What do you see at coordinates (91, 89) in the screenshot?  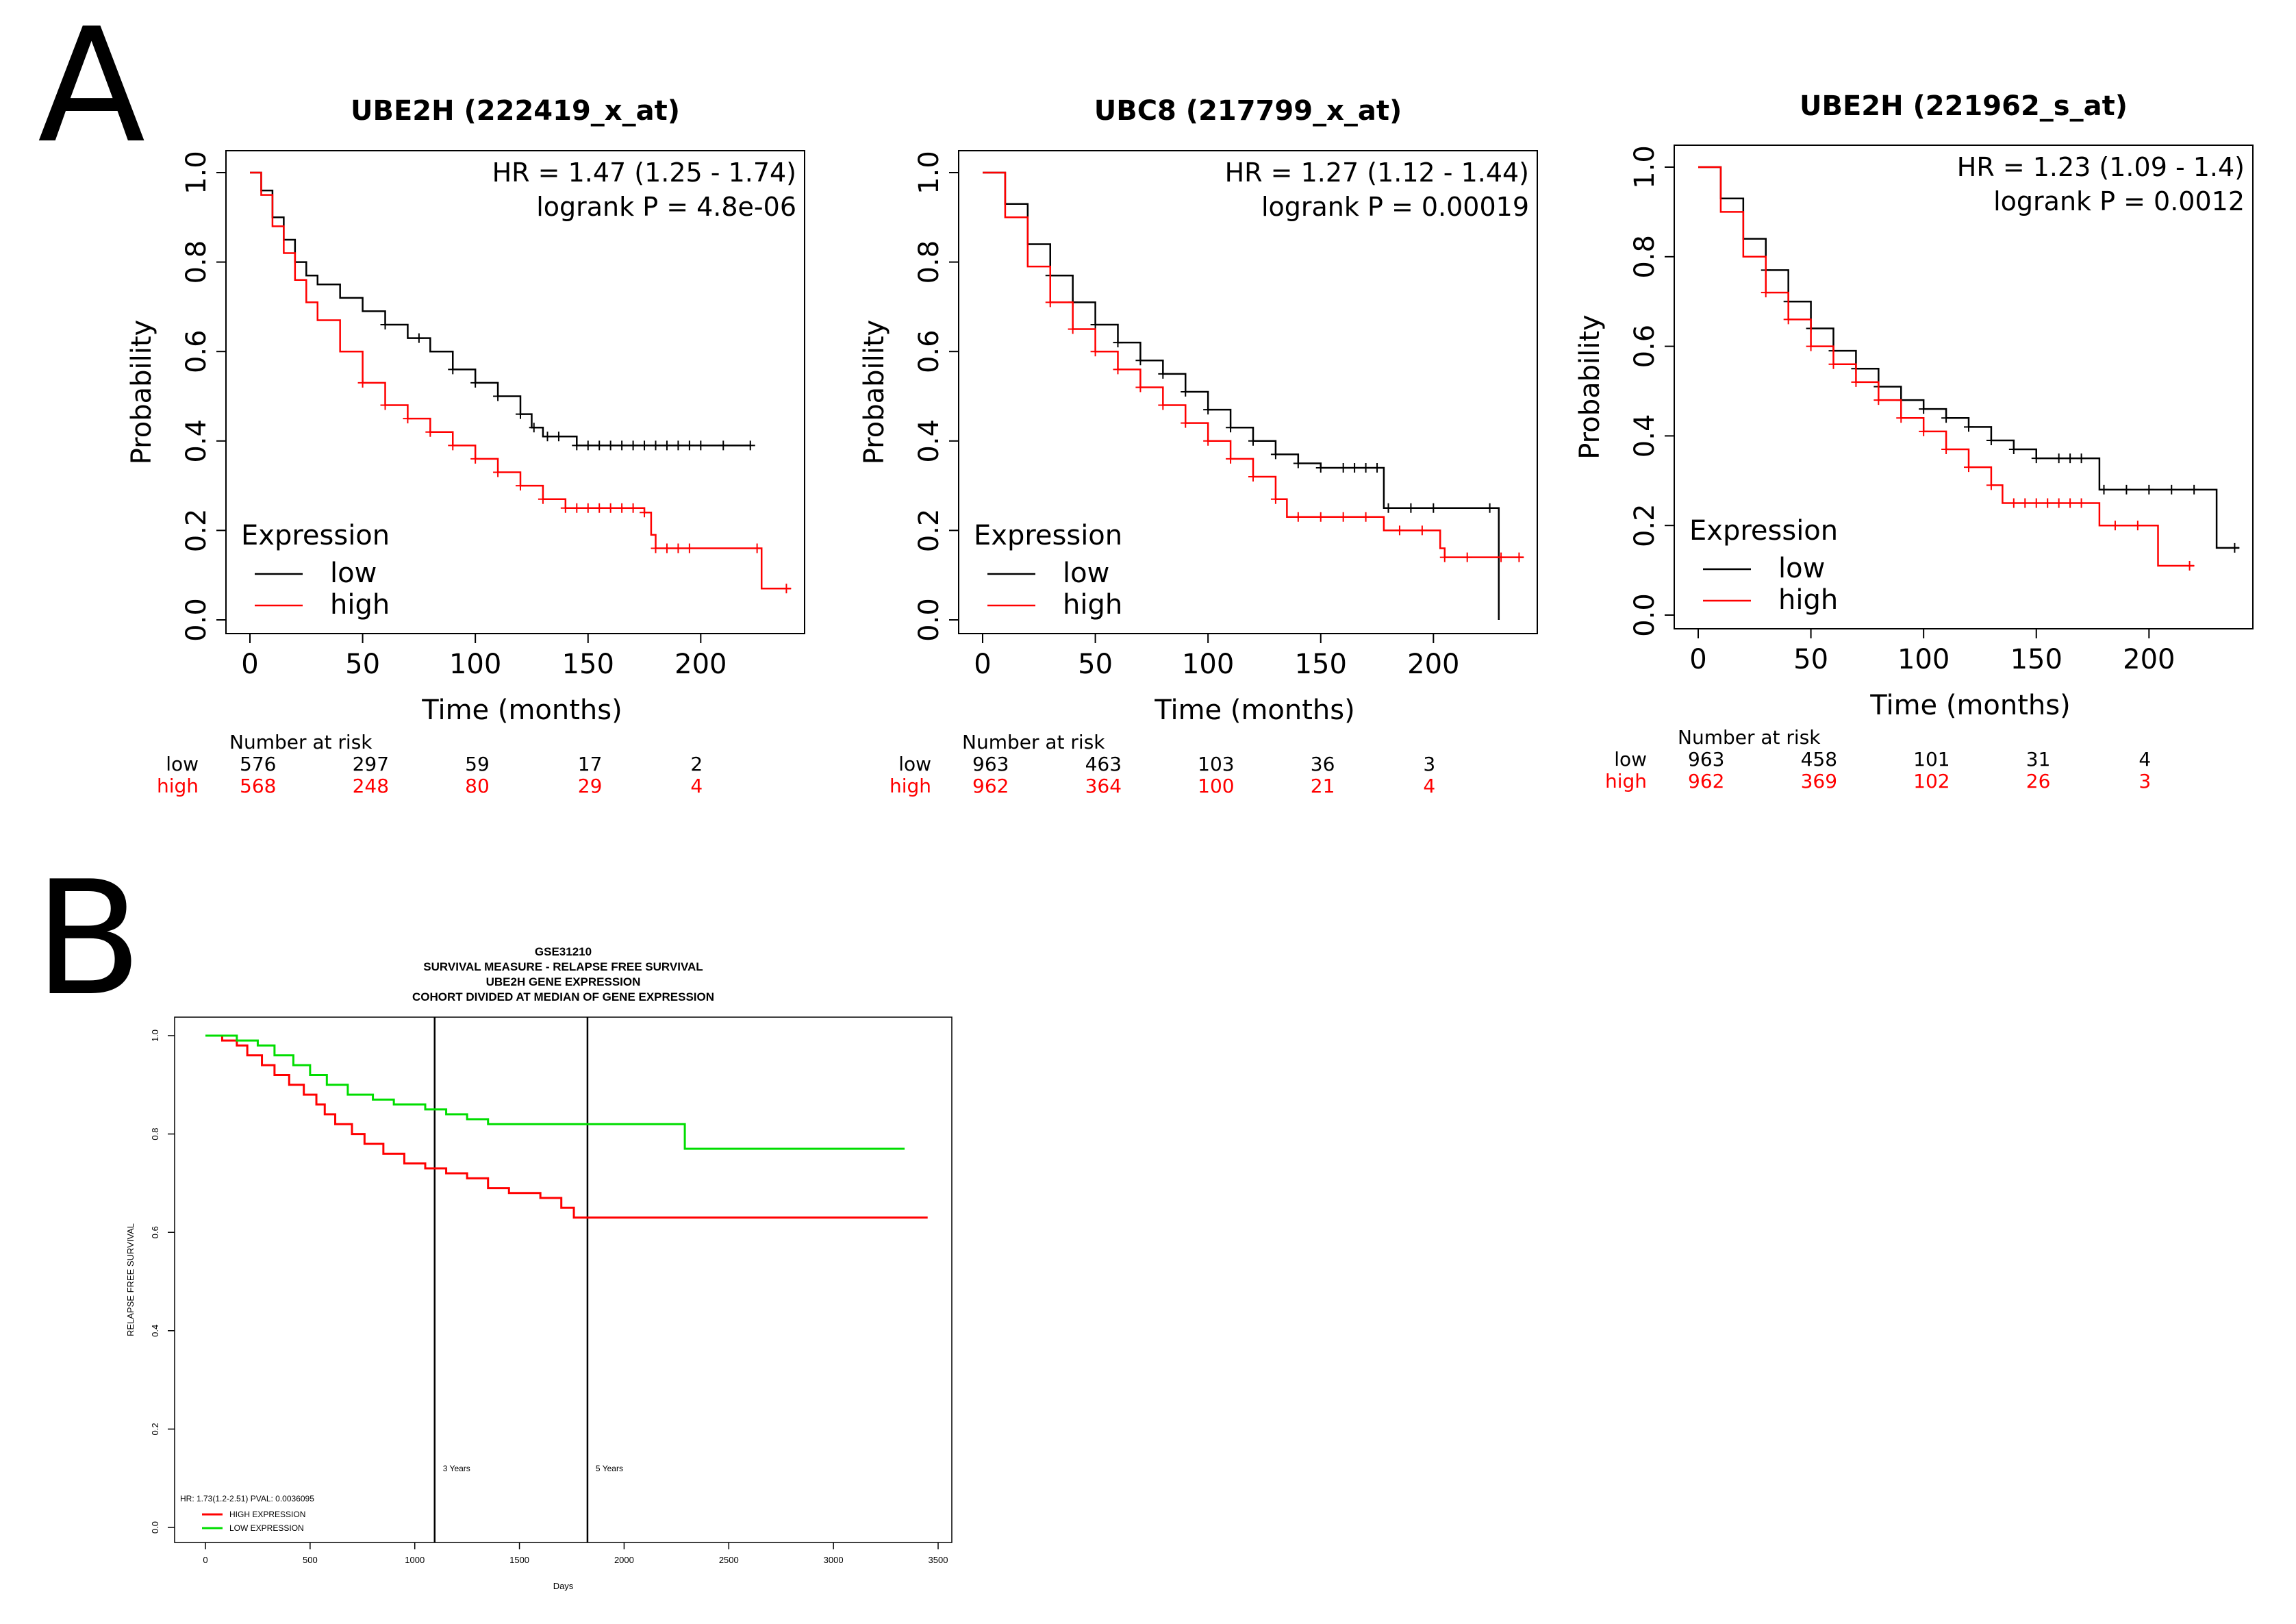 I see `panel-letter-a: A` at bounding box center [91, 89].